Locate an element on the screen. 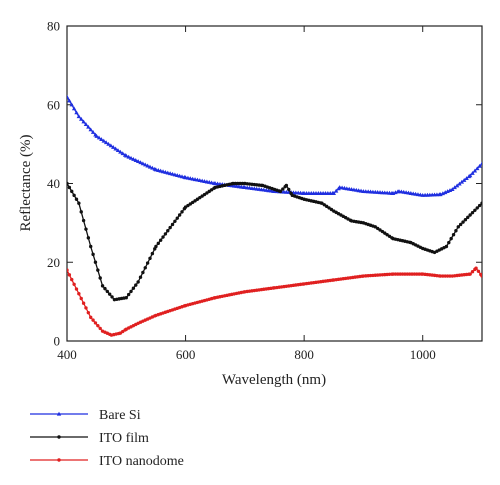 Image resolution: width=500 pixels, height=485 pixels. series-line-ito-nanodome is located at coordinates (274, 301).